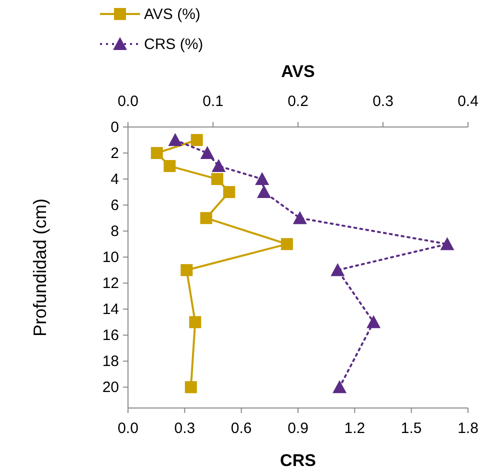 The image size is (500, 475). Describe the element at coordinates (411, 428) in the screenshot. I see `x-tick-label: 1.5` at that location.